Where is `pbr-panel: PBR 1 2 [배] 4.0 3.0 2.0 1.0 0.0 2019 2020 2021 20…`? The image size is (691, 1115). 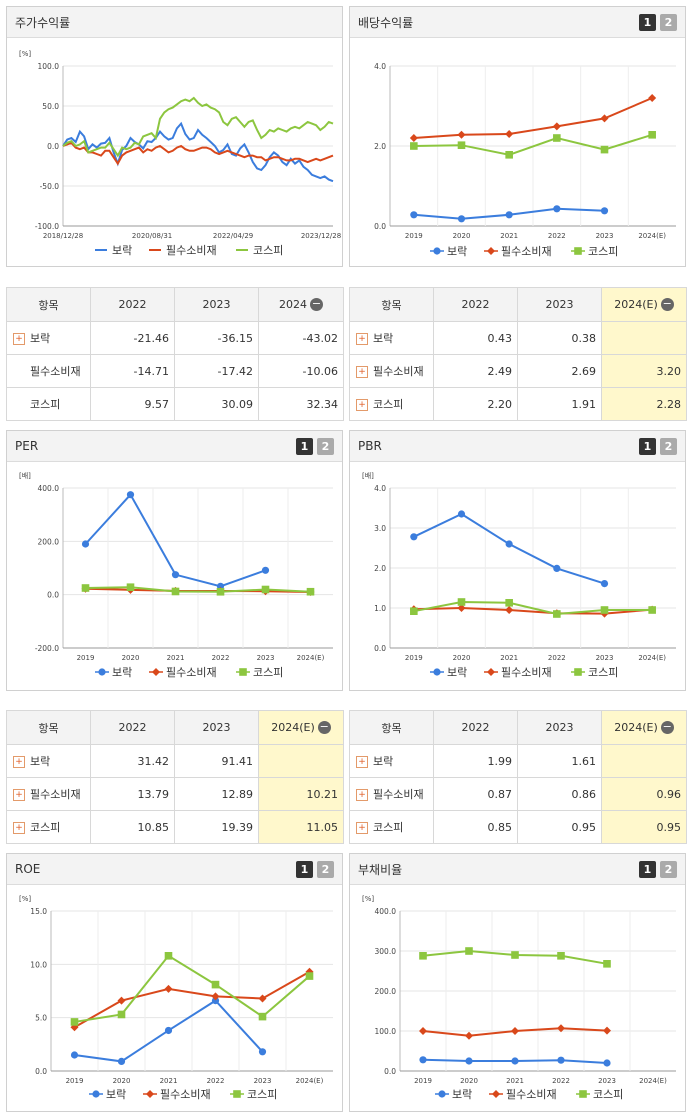 pbr-panel: PBR 1 2 [배] 4.0 3.0 2.0 1.0 0.0 2019 2020 2021 20… is located at coordinates (517, 560).